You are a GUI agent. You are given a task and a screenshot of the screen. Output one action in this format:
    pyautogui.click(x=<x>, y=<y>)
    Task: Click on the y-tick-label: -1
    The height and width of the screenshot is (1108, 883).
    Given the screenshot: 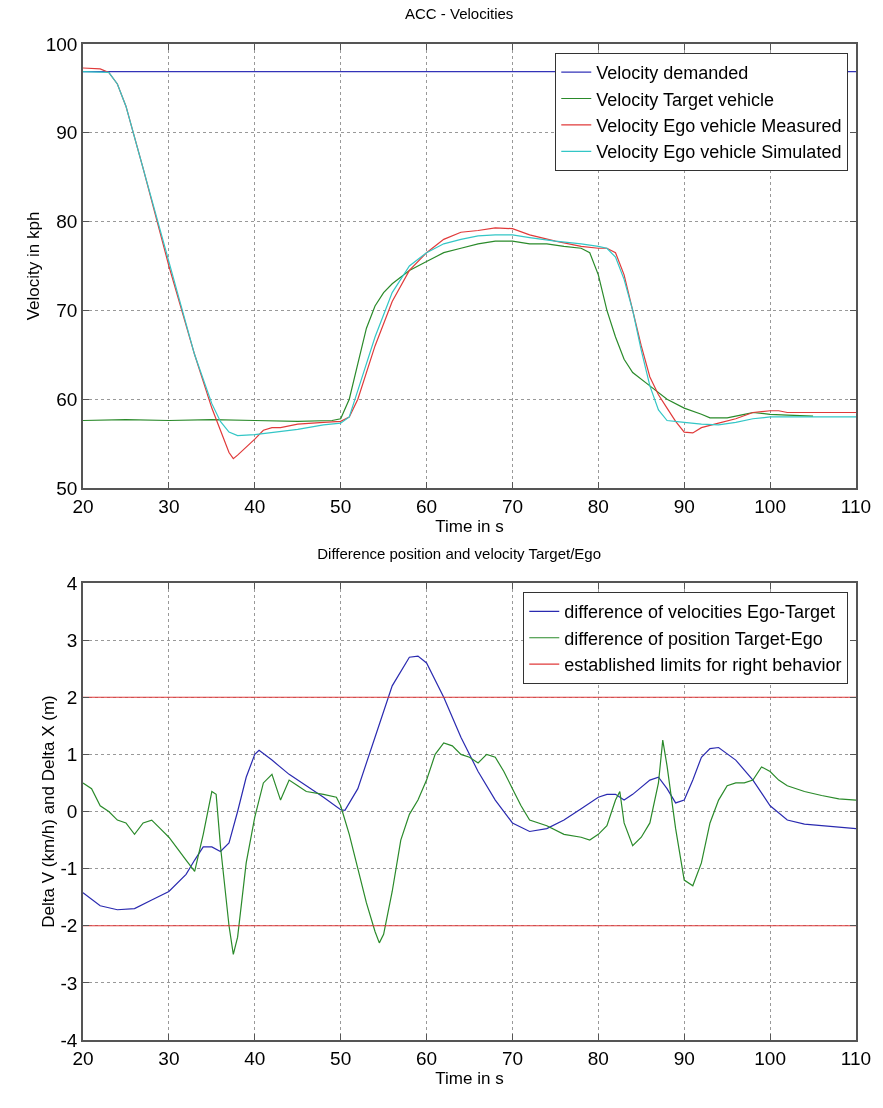 What is the action you would take?
    pyautogui.click(x=69, y=869)
    